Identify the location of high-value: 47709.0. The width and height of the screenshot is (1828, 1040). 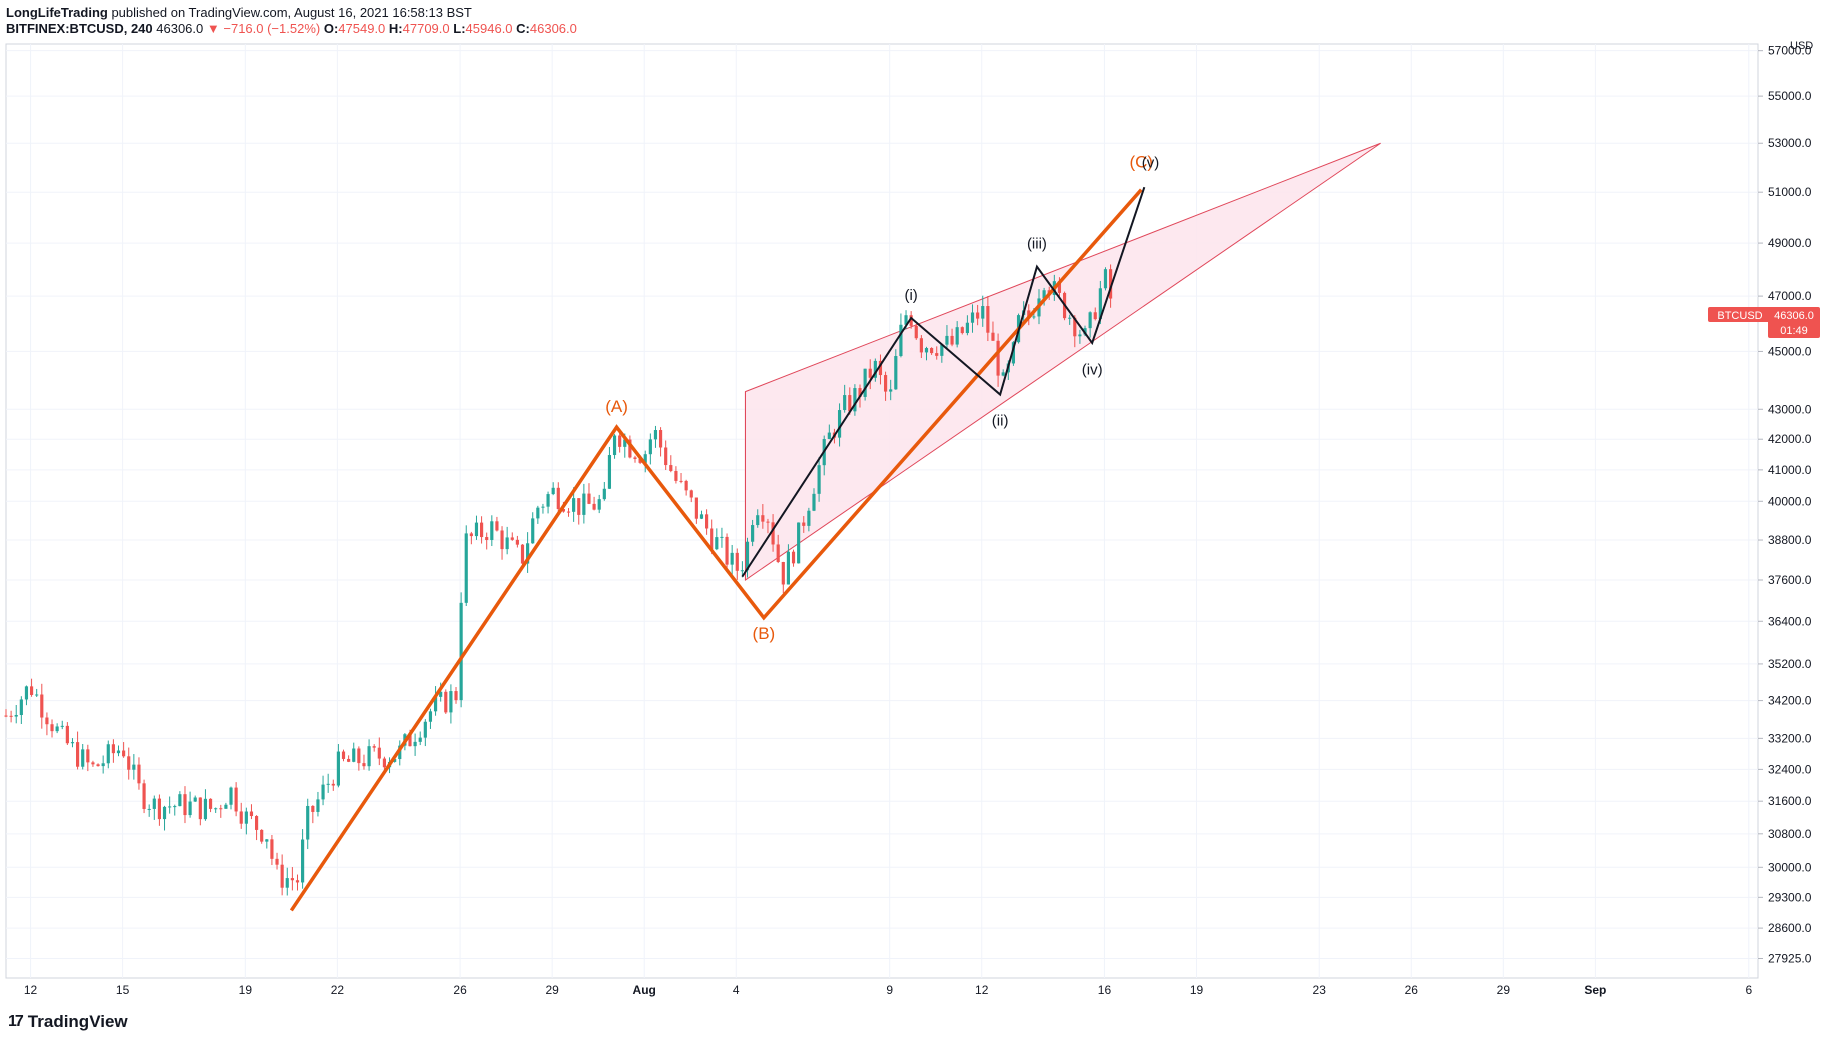
(426, 28).